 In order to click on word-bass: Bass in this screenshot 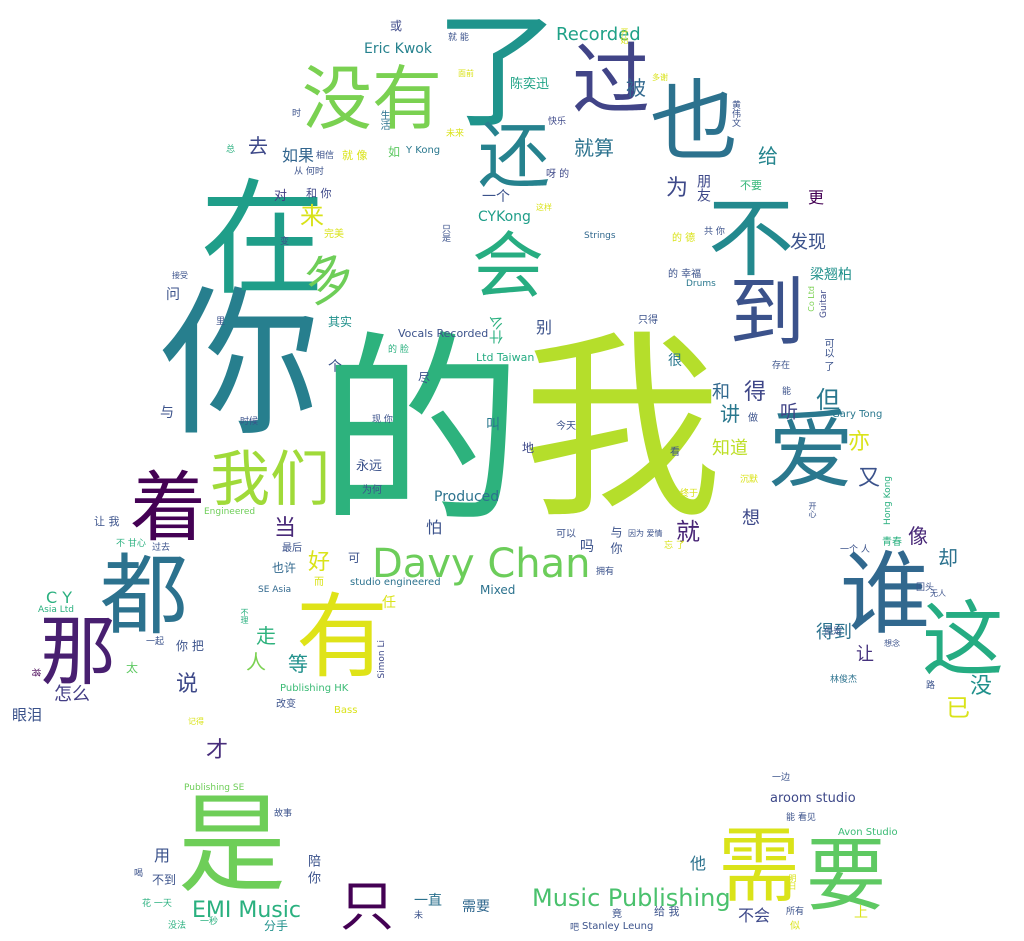, I will do `click(346, 710)`.